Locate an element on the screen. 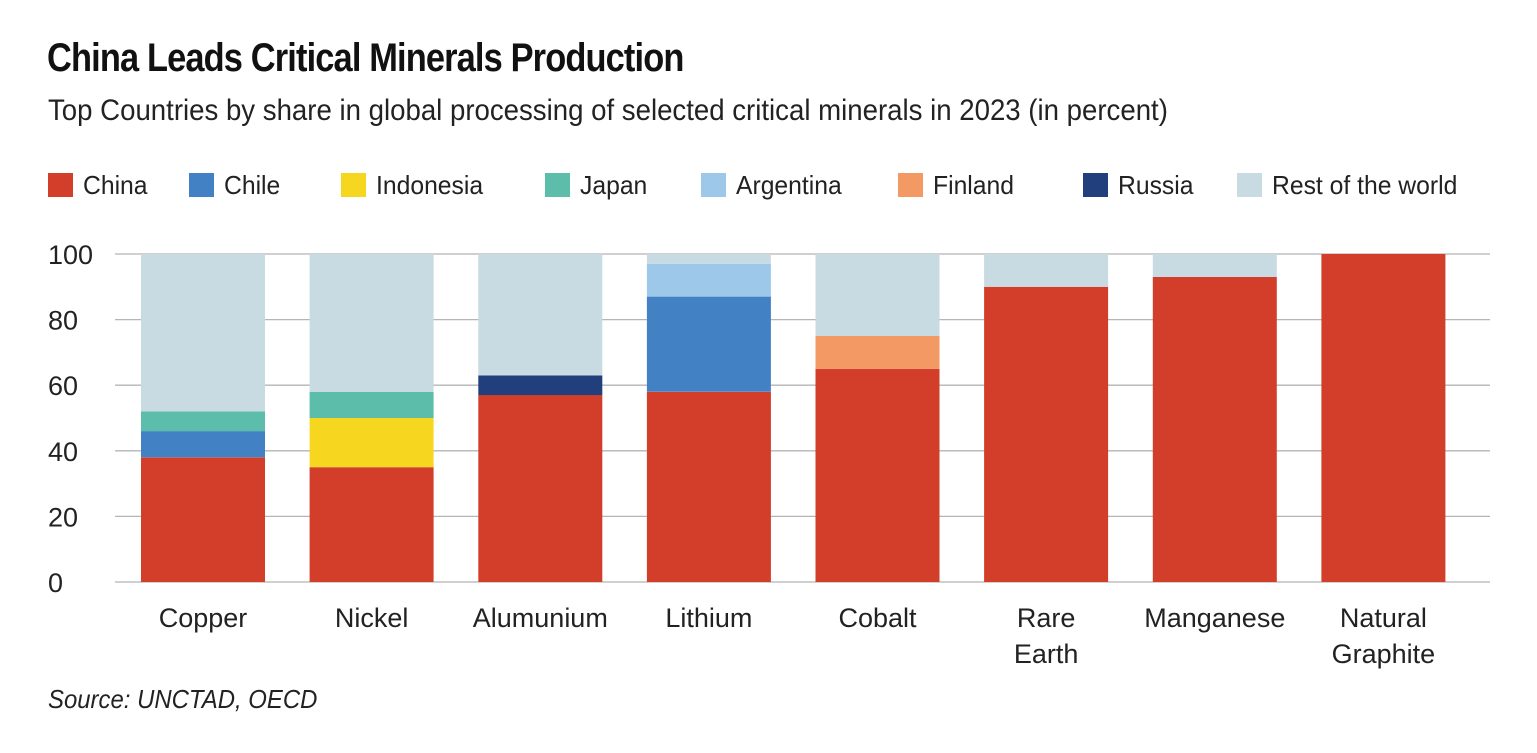 The width and height of the screenshot is (1537, 753). y-tick-label: 20 is located at coordinates (63, 517).